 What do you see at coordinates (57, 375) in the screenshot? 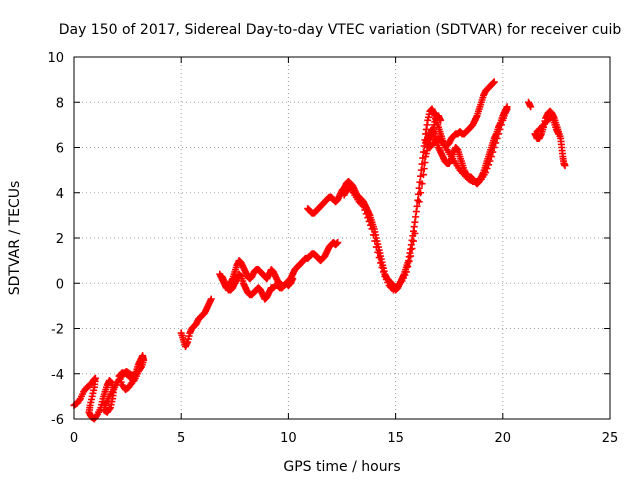
I see `y-tick-label: -4` at bounding box center [57, 375].